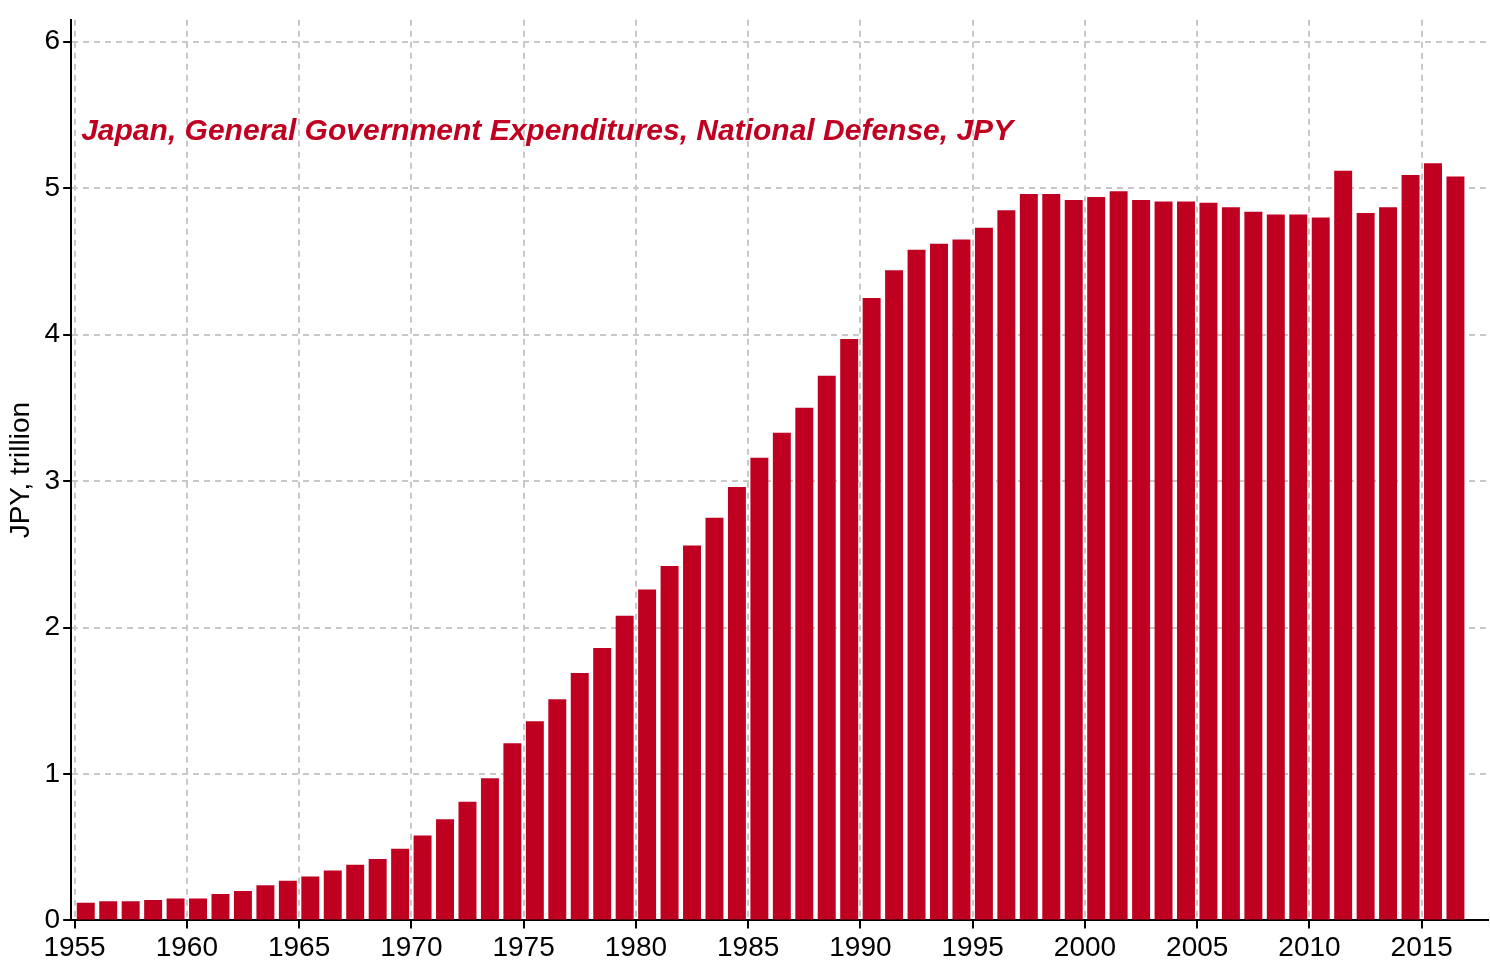 Image resolution: width=1490 pixels, height=968 pixels. What do you see at coordinates (19, 470) in the screenshot?
I see `y-axis-title: JPY, trillion` at bounding box center [19, 470].